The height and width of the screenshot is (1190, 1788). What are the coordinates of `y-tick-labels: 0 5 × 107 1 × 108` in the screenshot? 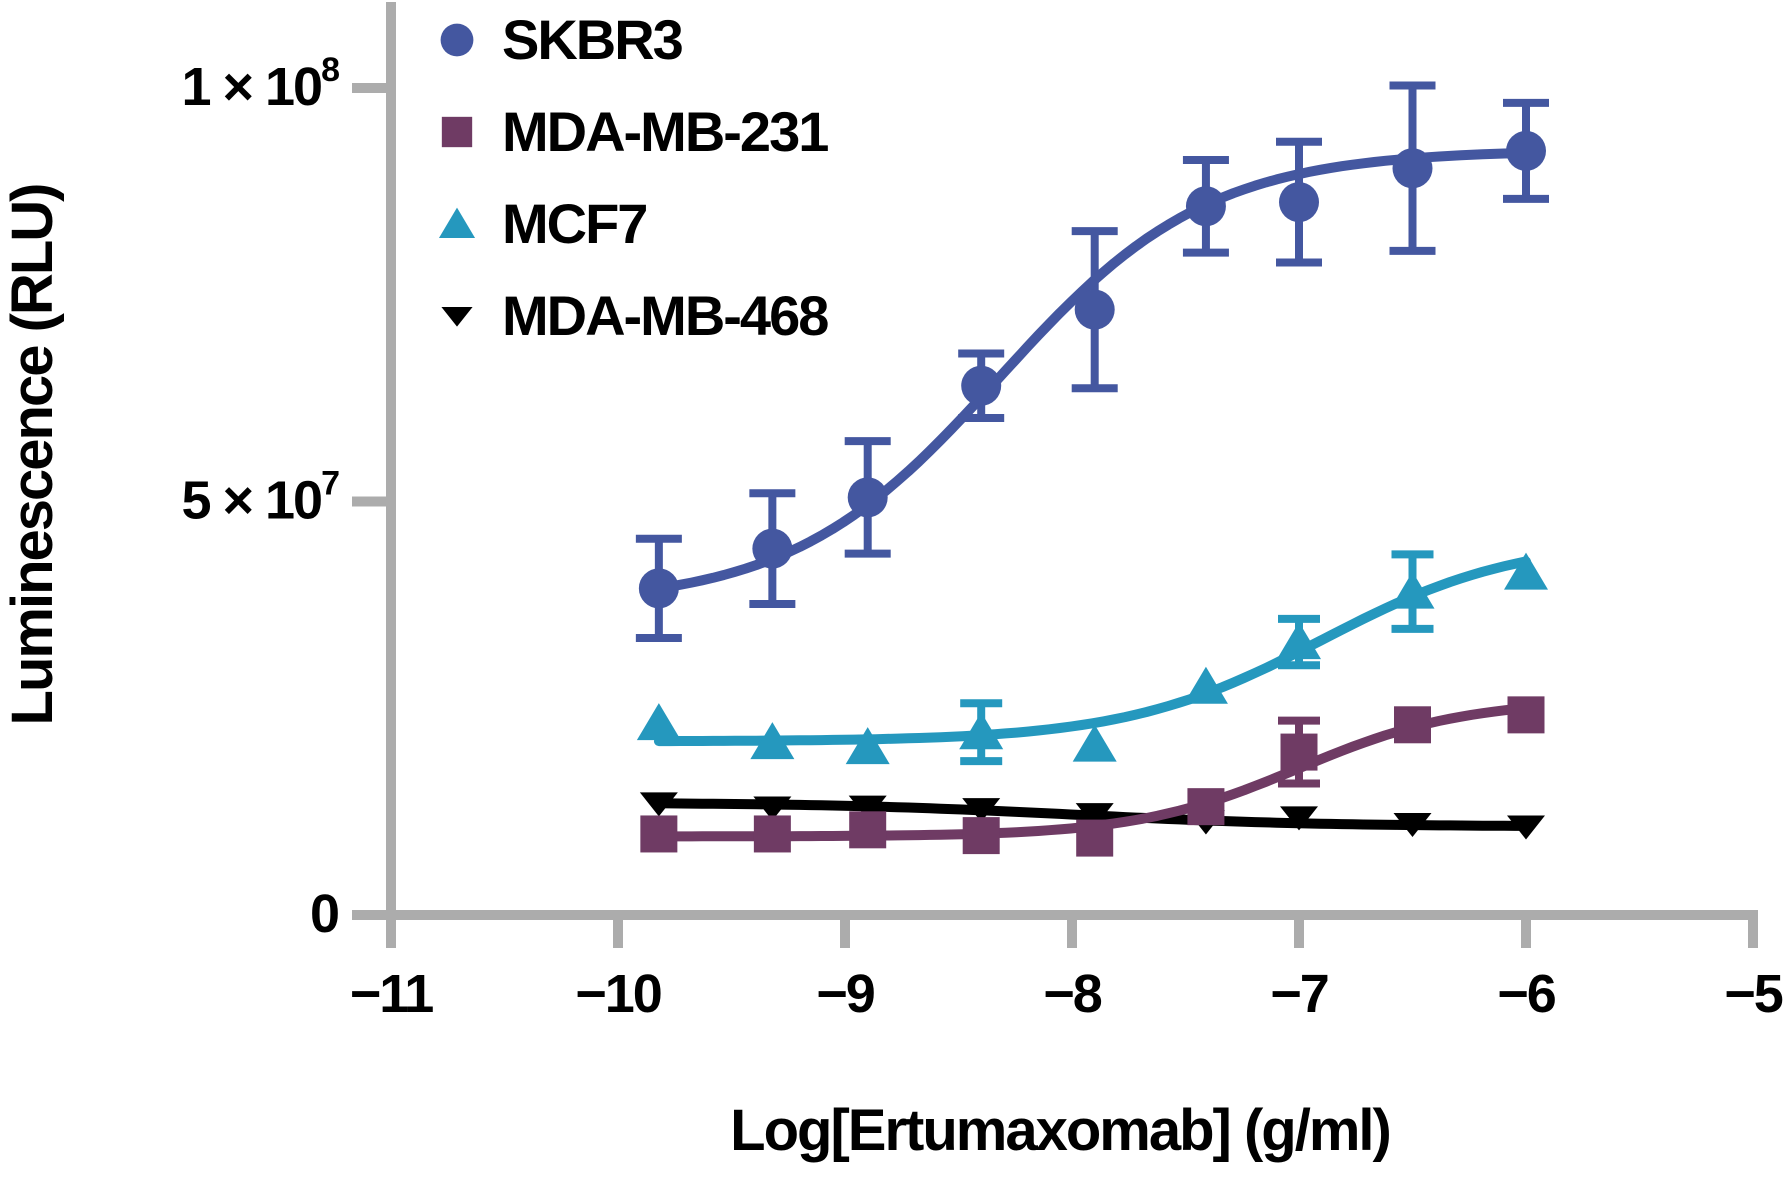 It's located at (261, 497).